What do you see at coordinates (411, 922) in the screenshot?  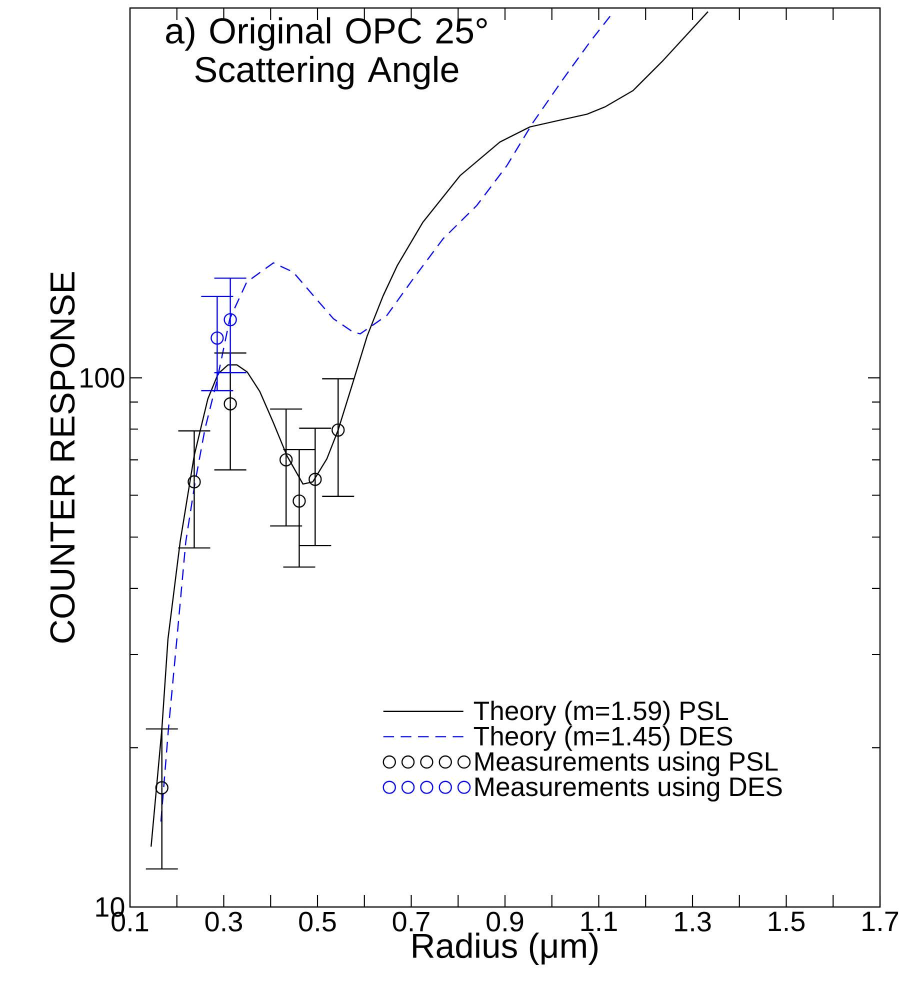 I see `x-tick-label: 0.7` at bounding box center [411, 922].